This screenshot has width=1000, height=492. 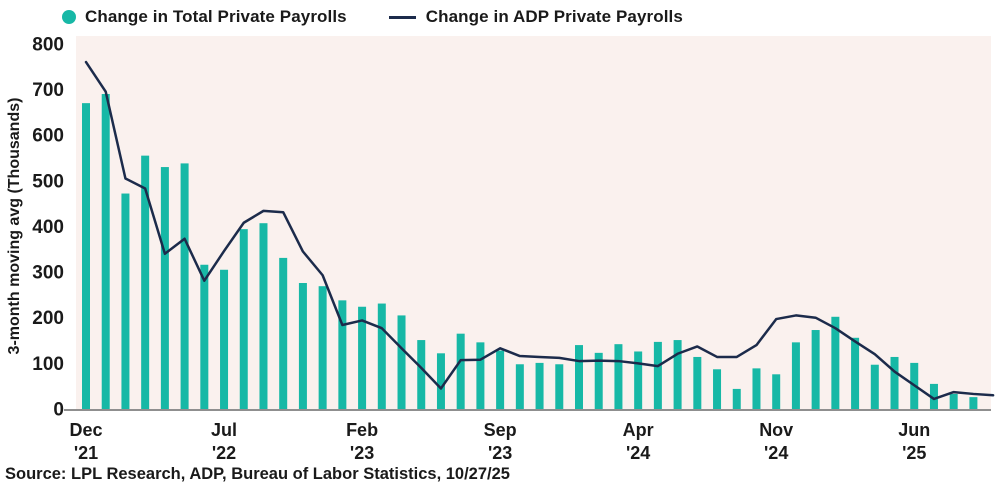 What do you see at coordinates (421, 374) in the screenshot?
I see `bar-May23` at bounding box center [421, 374].